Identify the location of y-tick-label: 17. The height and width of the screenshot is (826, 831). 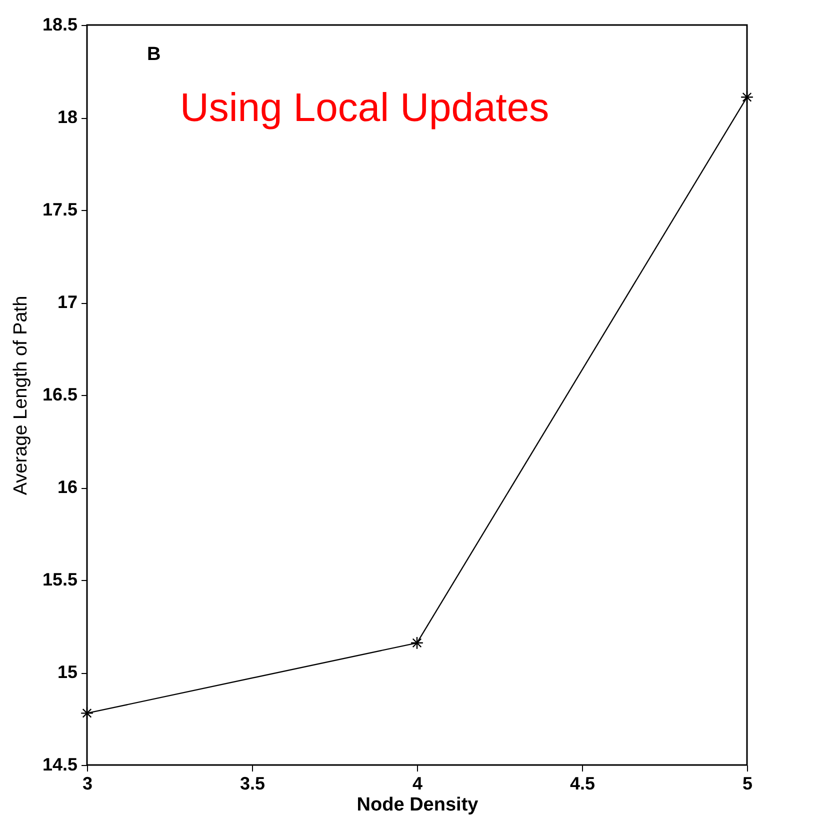
(67, 302).